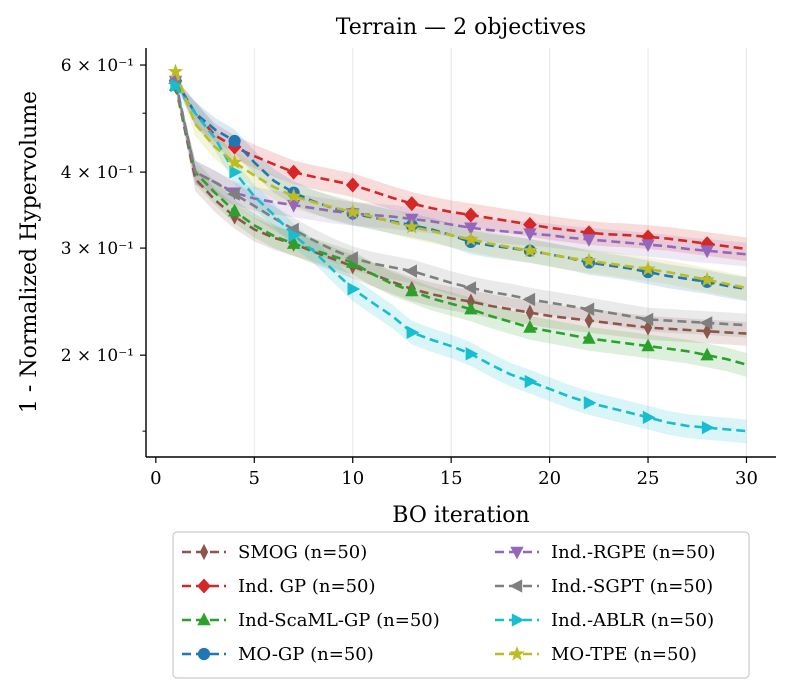  I want to click on x-tick-label: 20, so click(549, 478).